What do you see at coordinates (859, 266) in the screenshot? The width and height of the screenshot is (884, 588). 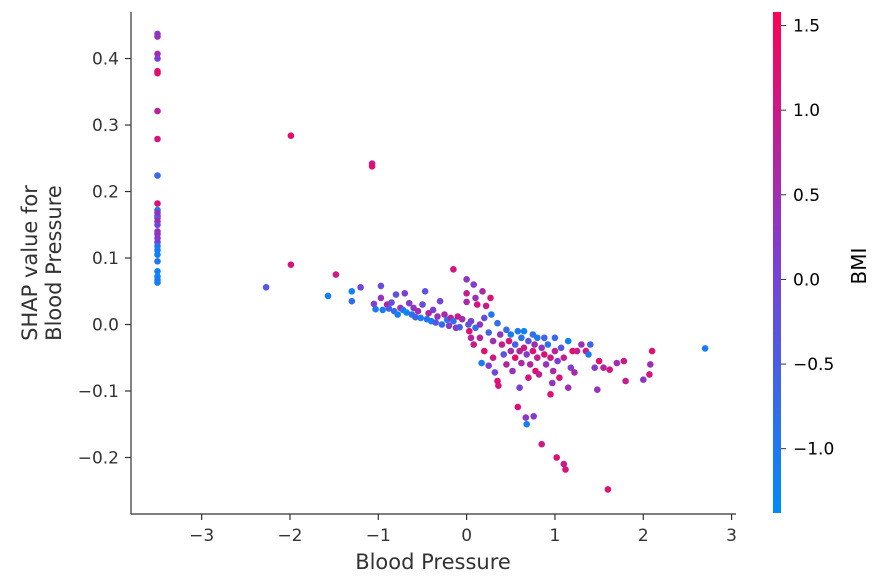 I see `colorbar-label: BMI` at bounding box center [859, 266].